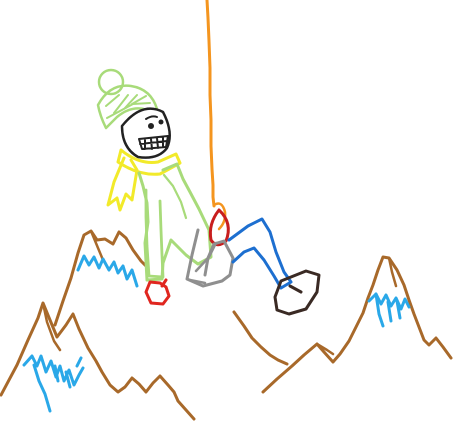 The height and width of the screenshot is (425, 454). What do you see at coordinates (203, 263) in the screenshot?
I see `harness-strap-detail` at bounding box center [203, 263].